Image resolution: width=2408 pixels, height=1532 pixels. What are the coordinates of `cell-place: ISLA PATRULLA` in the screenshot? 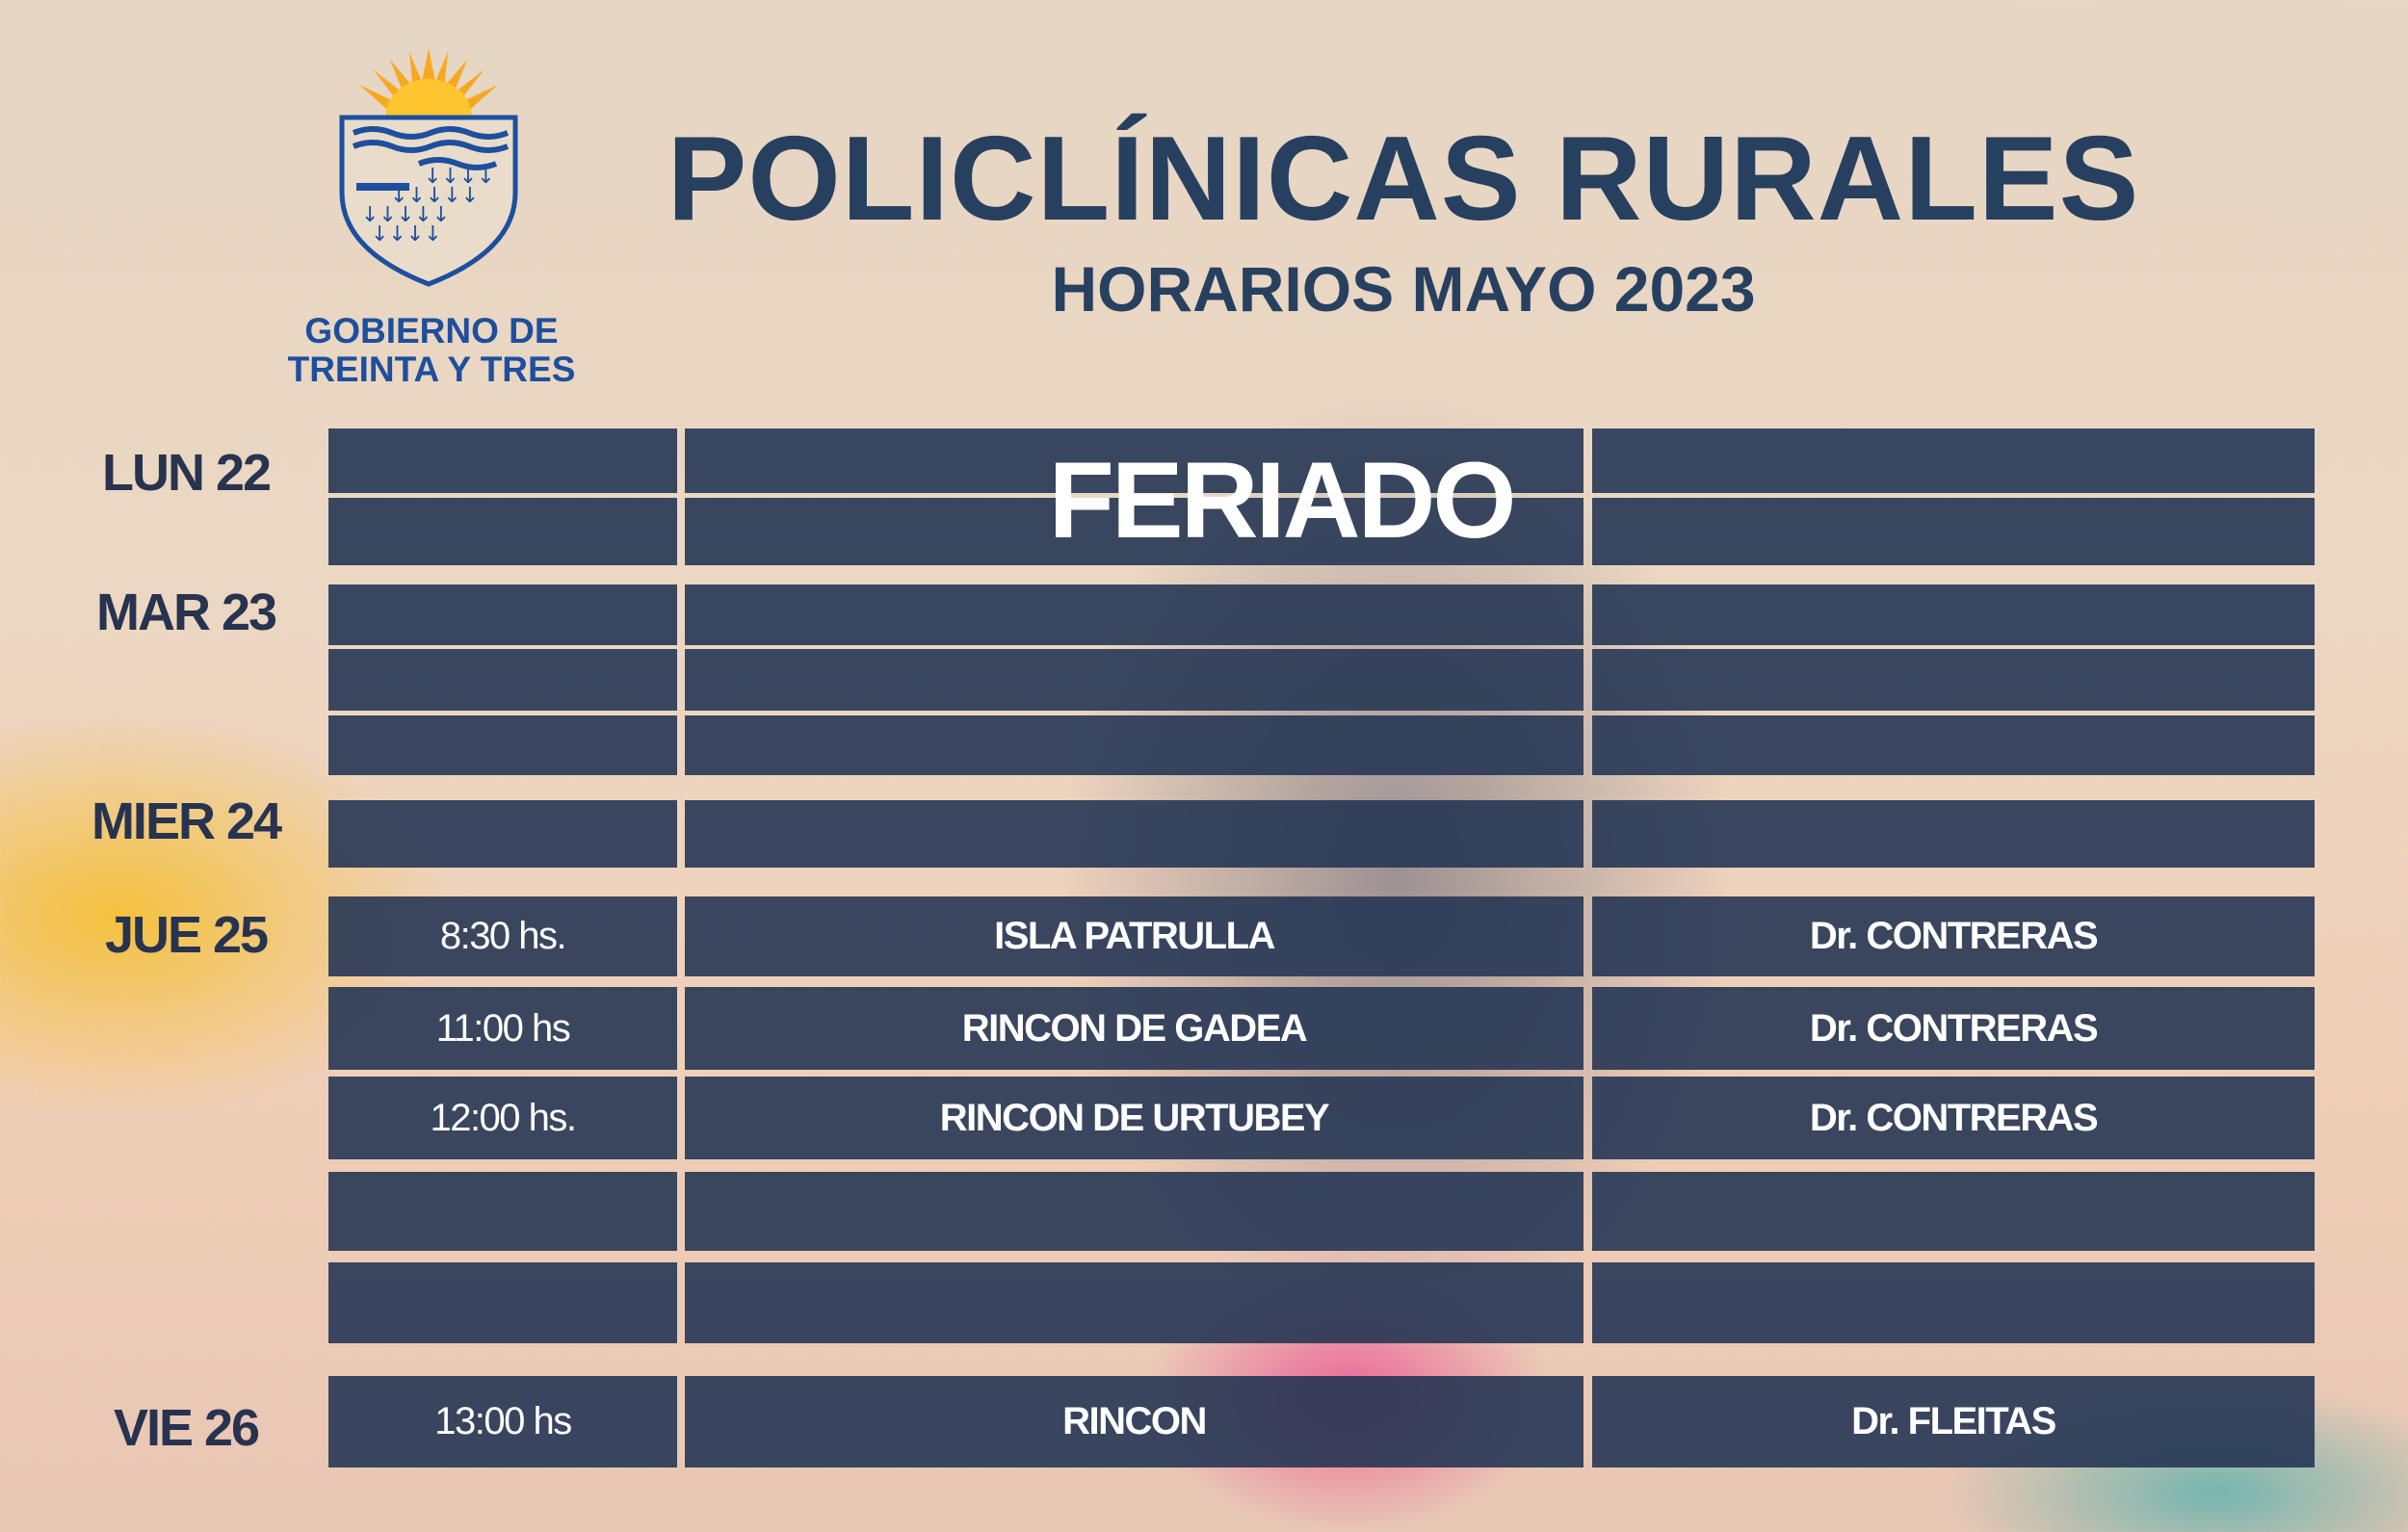 It's located at (1134, 936).